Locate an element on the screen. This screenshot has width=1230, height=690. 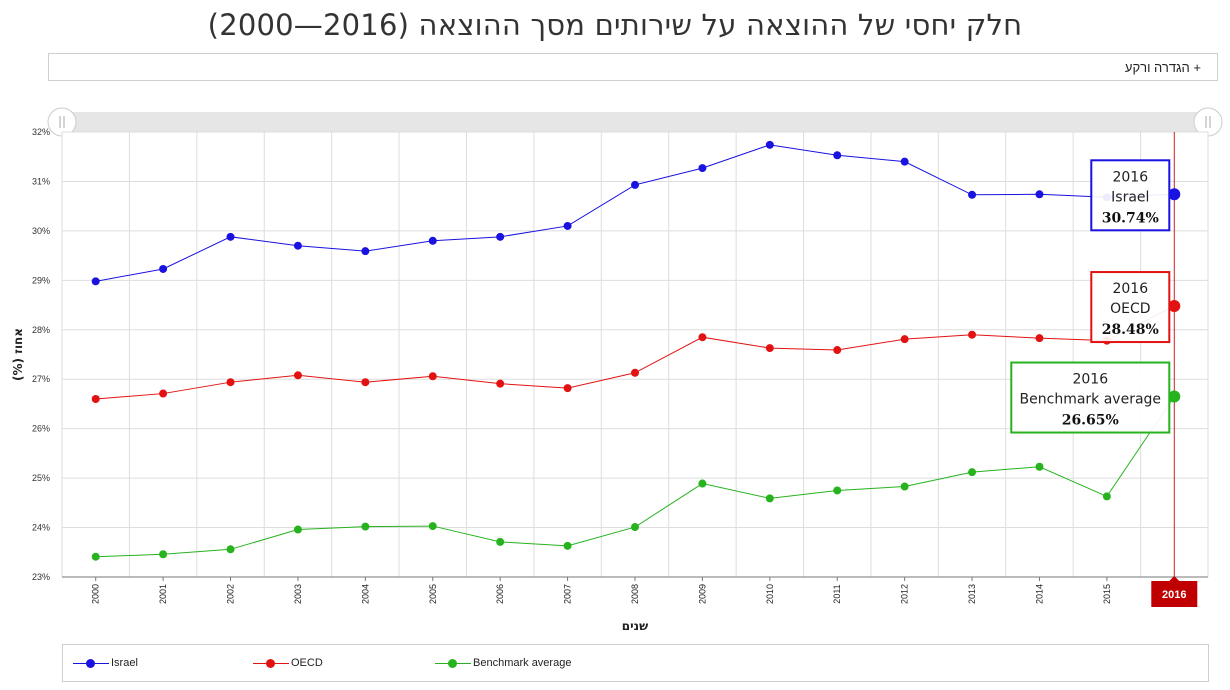
definition-toggle: + הגדרה ורקע is located at coordinates (633, 67).